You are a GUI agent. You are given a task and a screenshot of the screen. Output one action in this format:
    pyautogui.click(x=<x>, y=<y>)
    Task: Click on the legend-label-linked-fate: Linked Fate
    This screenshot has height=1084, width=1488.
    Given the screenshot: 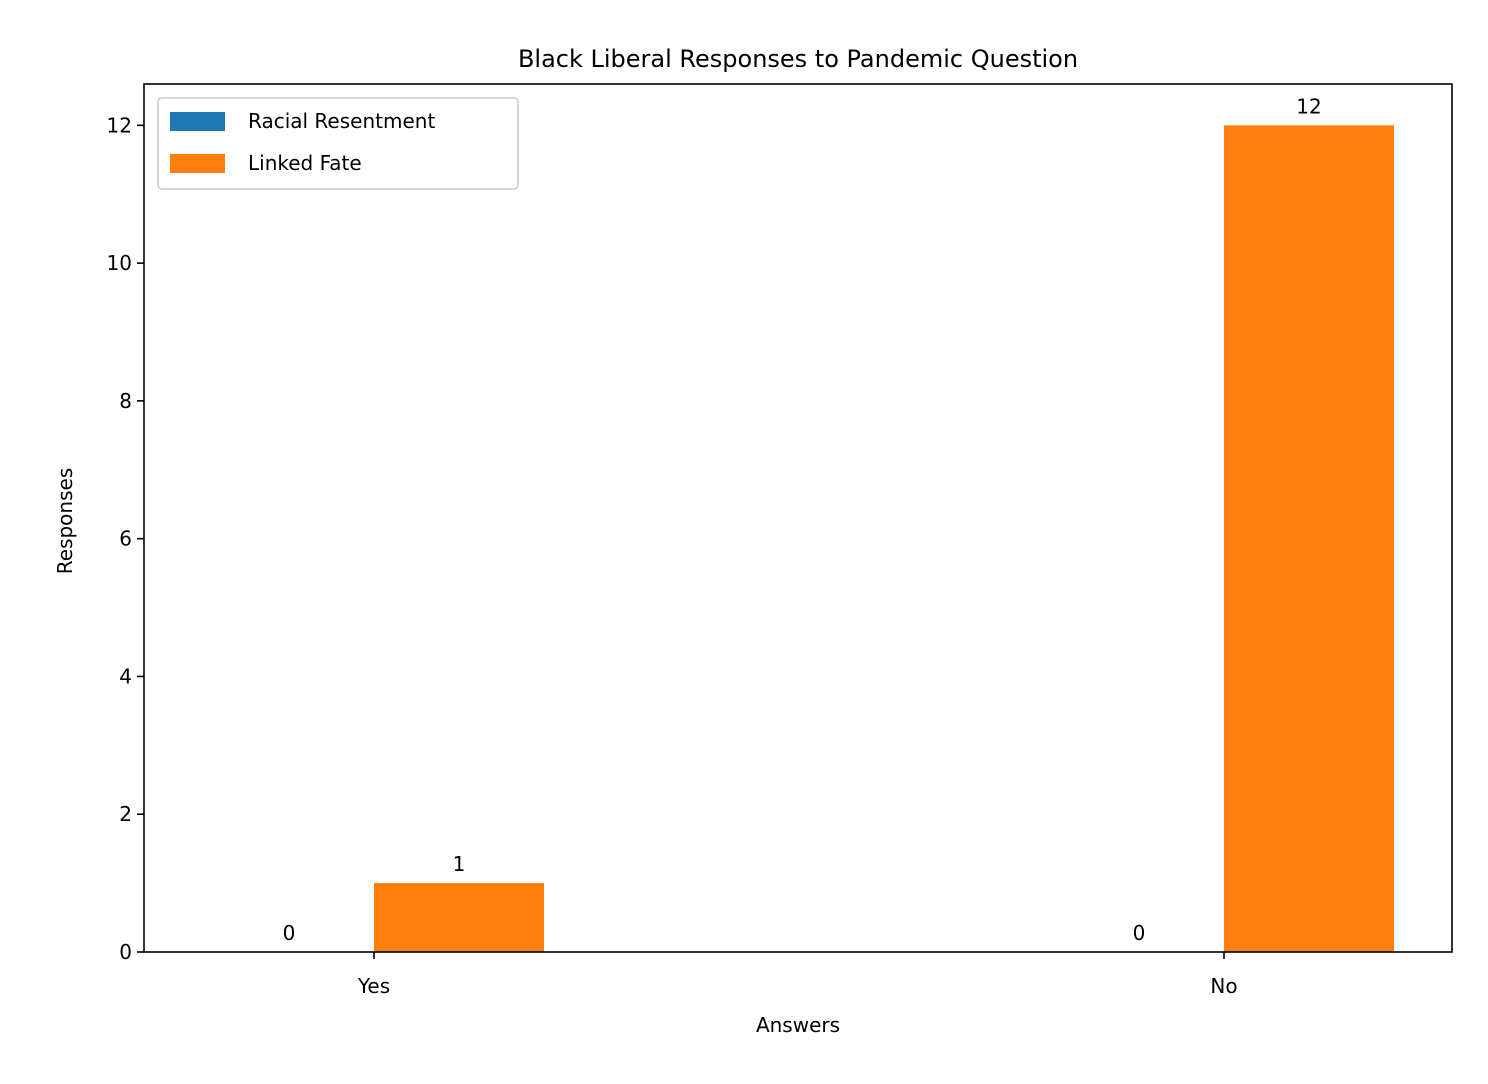 What is the action you would take?
    pyautogui.click(x=305, y=163)
    